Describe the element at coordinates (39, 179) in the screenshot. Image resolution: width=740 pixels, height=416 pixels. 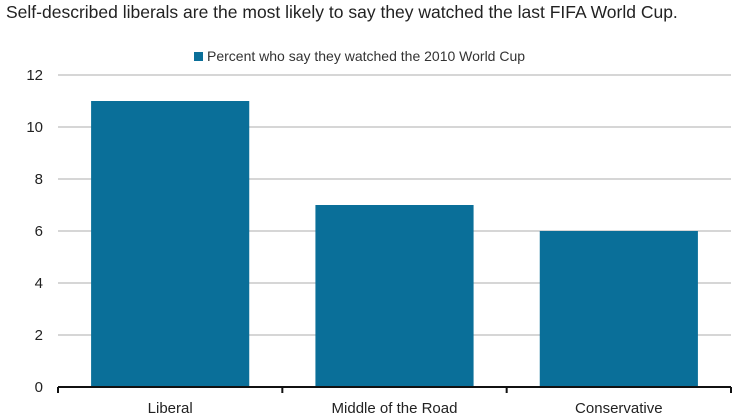
I see `y-tick-label: 8` at that location.